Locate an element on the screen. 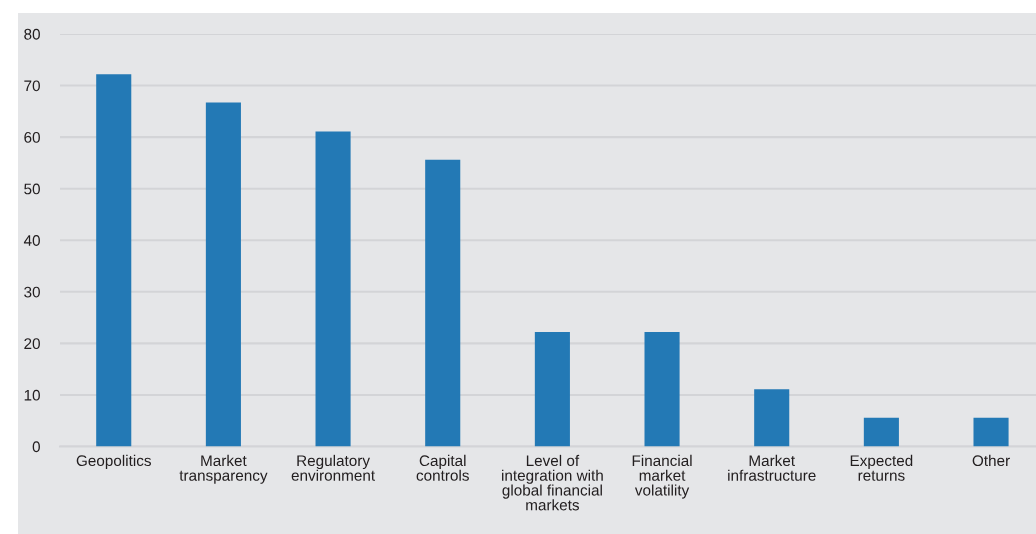 The height and width of the screenshot is (534, 1036). y-tick-label: 70 is located at coordinates (32, 86).